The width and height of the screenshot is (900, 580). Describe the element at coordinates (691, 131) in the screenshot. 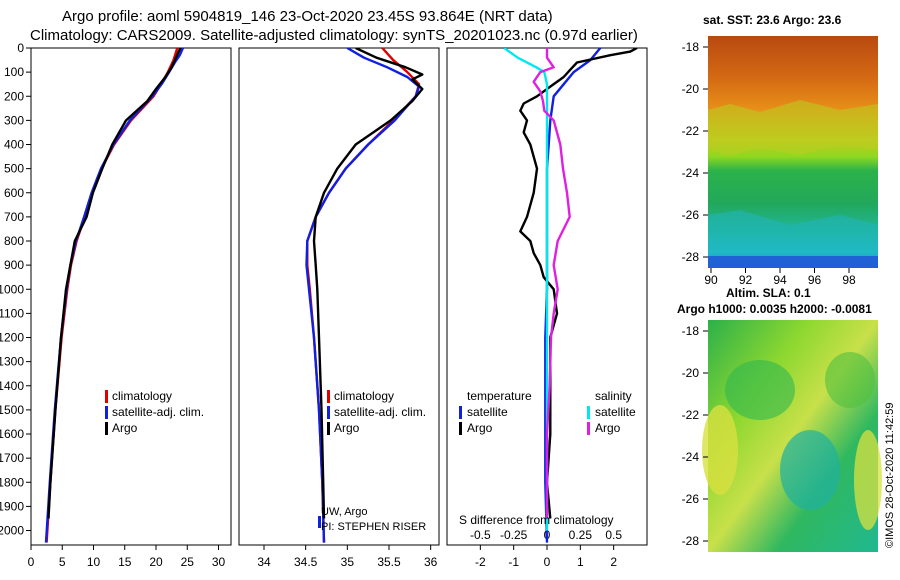

I see `lat-tick-label: -22` at that location.